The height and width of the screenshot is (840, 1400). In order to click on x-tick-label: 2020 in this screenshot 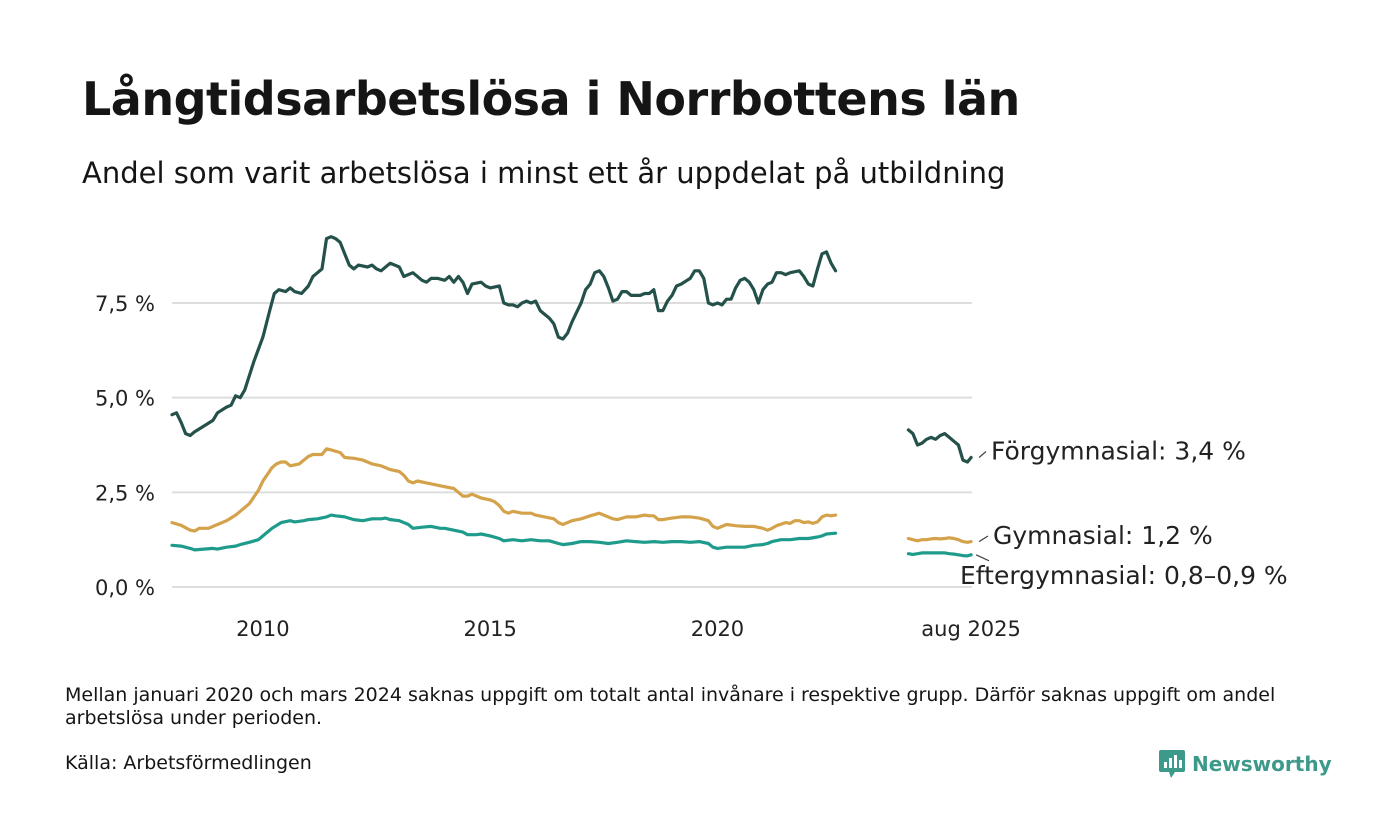, I will do `click(717, 629)`.